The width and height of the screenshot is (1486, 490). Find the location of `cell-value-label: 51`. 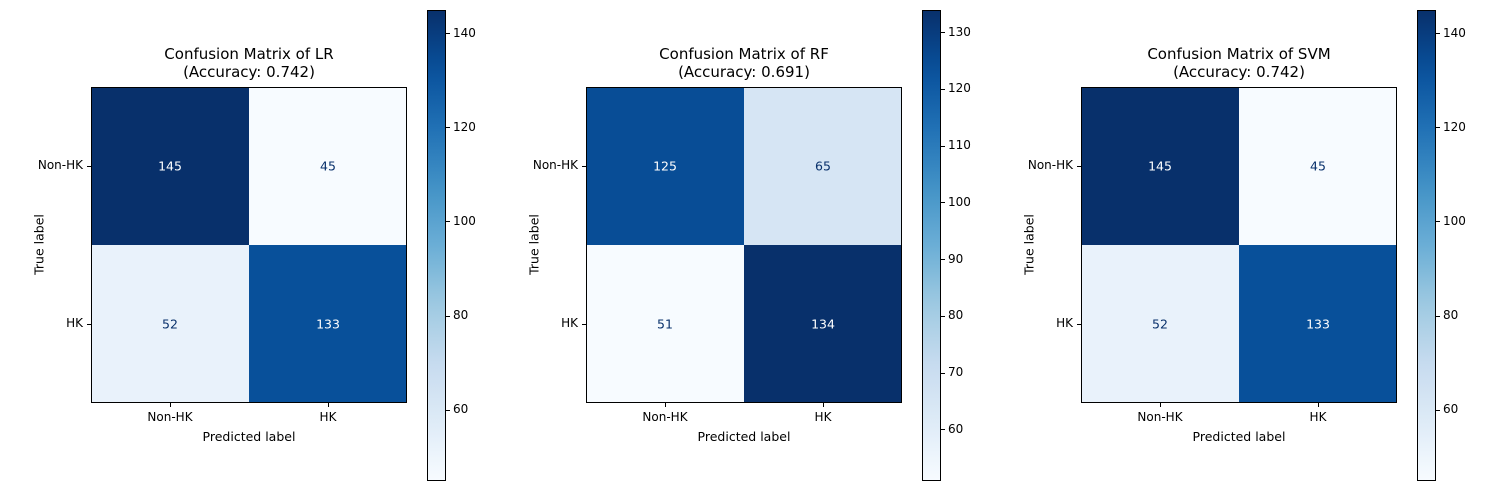

cell-value-label: 51 is located at coordinates (665, 324).